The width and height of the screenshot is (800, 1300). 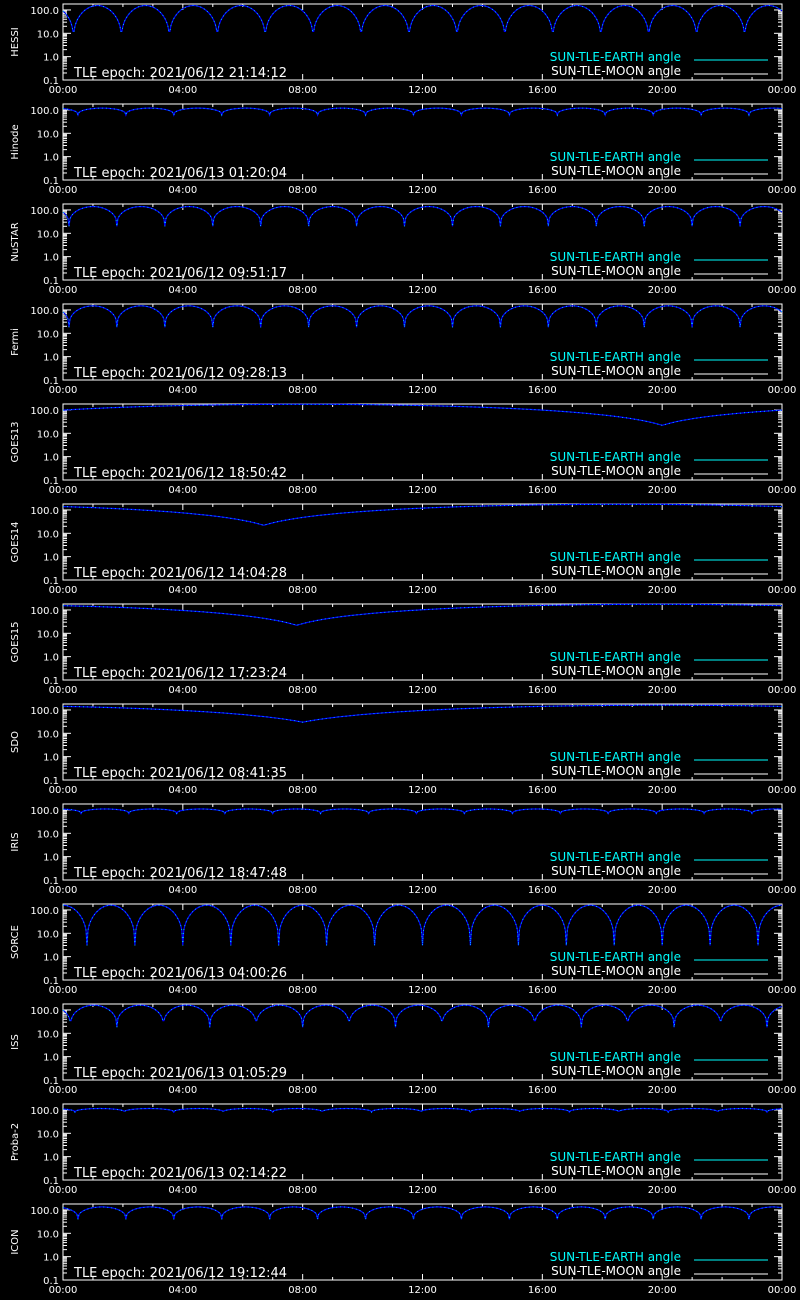 I want to click on satellite-label: HESSI, so click(x=15, y=41).